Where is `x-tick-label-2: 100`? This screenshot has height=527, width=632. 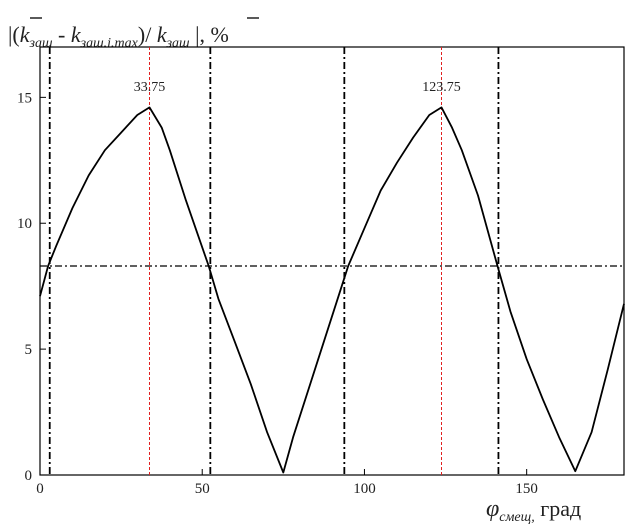
x-tick-label-2: 100 is located at coordinates (364, 489).